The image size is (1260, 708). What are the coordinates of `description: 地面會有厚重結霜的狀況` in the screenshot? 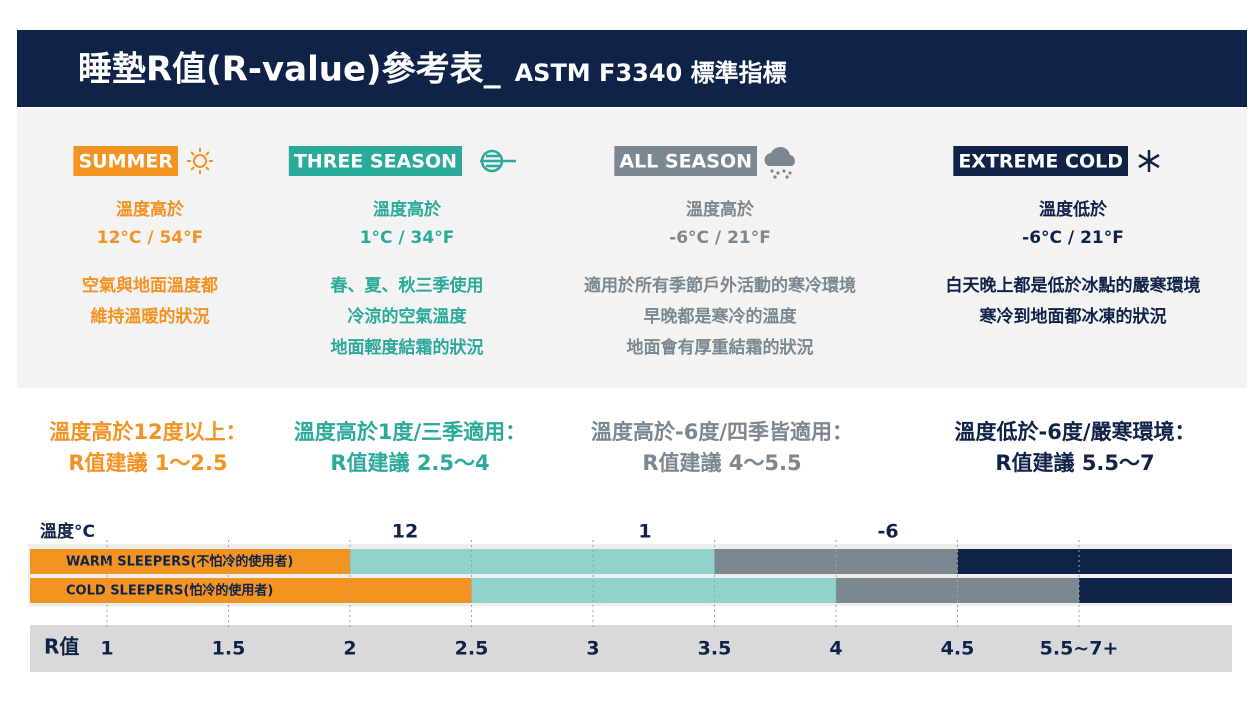 It's located at (720, 347).